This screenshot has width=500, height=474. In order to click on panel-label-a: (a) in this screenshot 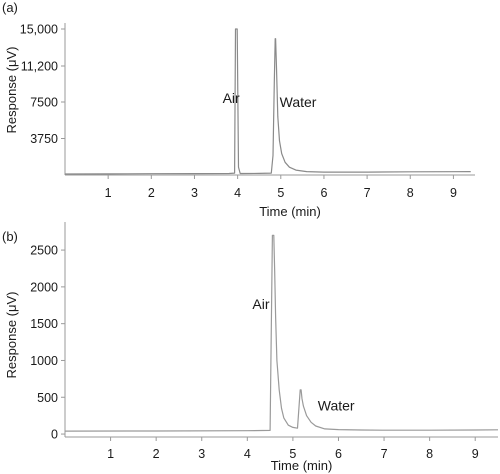, I will do `click(10, 7)`.